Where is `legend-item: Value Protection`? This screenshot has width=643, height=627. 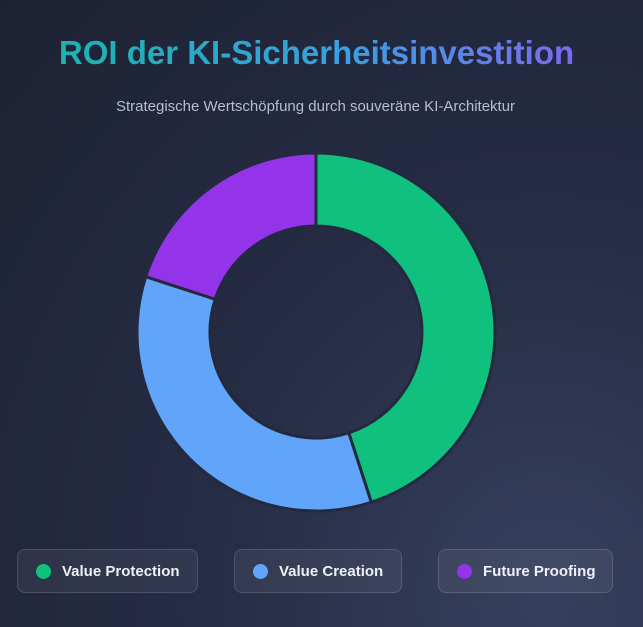 legend-item: Value Protection is located at coordinates (107, 571).